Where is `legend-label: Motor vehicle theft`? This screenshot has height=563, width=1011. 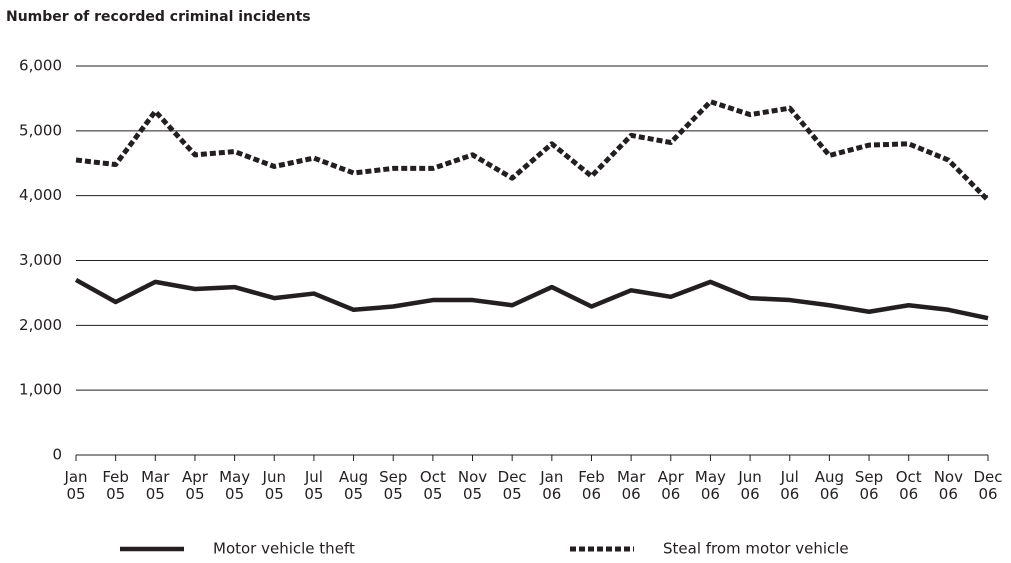 legend-label: Motor vehicle theft is located at coordinates (284, 549).